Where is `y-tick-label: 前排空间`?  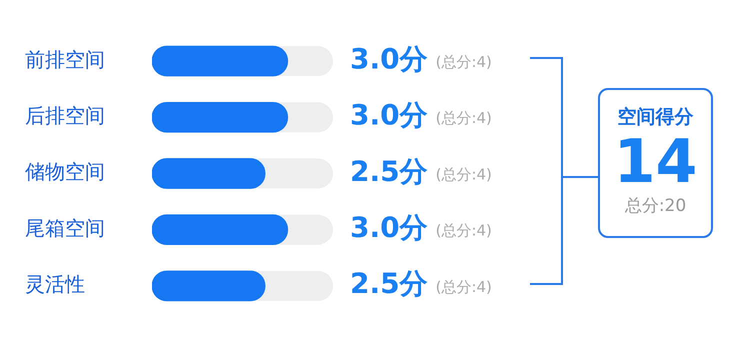
y-tick-label: 前排空间 is located at coordinates (65, 59).